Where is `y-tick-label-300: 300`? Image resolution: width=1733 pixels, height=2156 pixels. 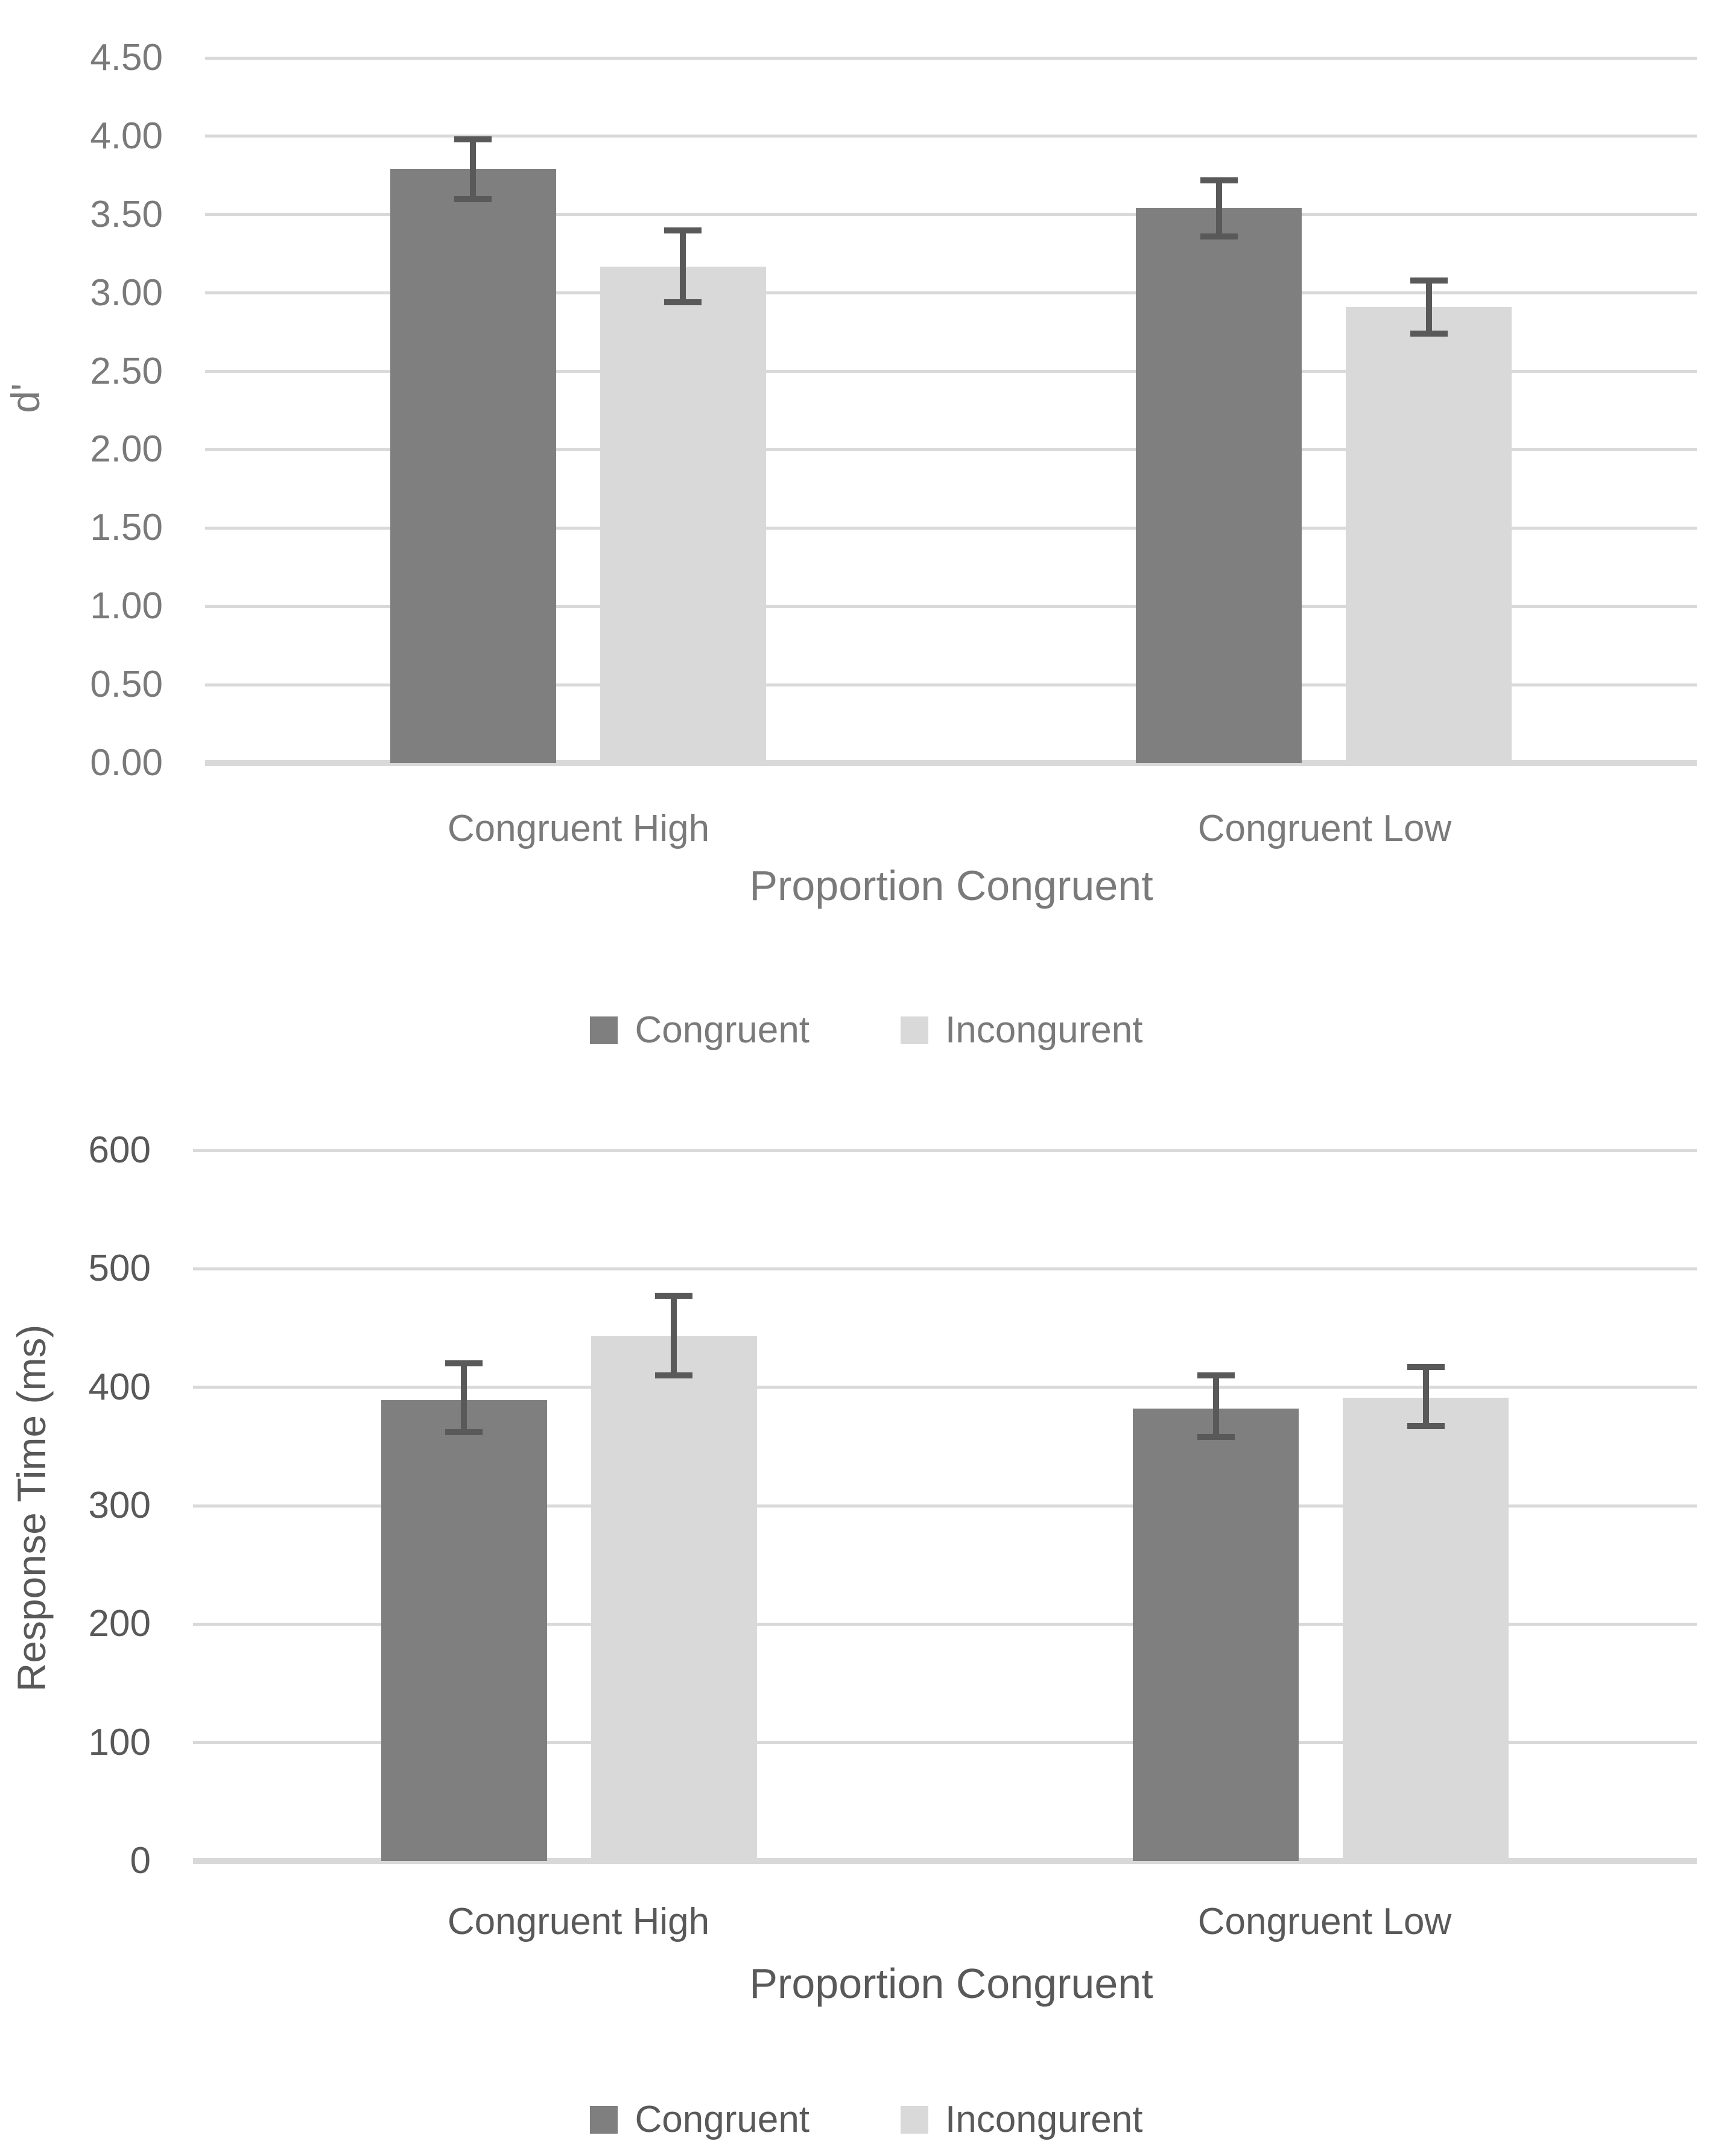
y-tick-label-300: 300 is located at coordinates (119, 1506).